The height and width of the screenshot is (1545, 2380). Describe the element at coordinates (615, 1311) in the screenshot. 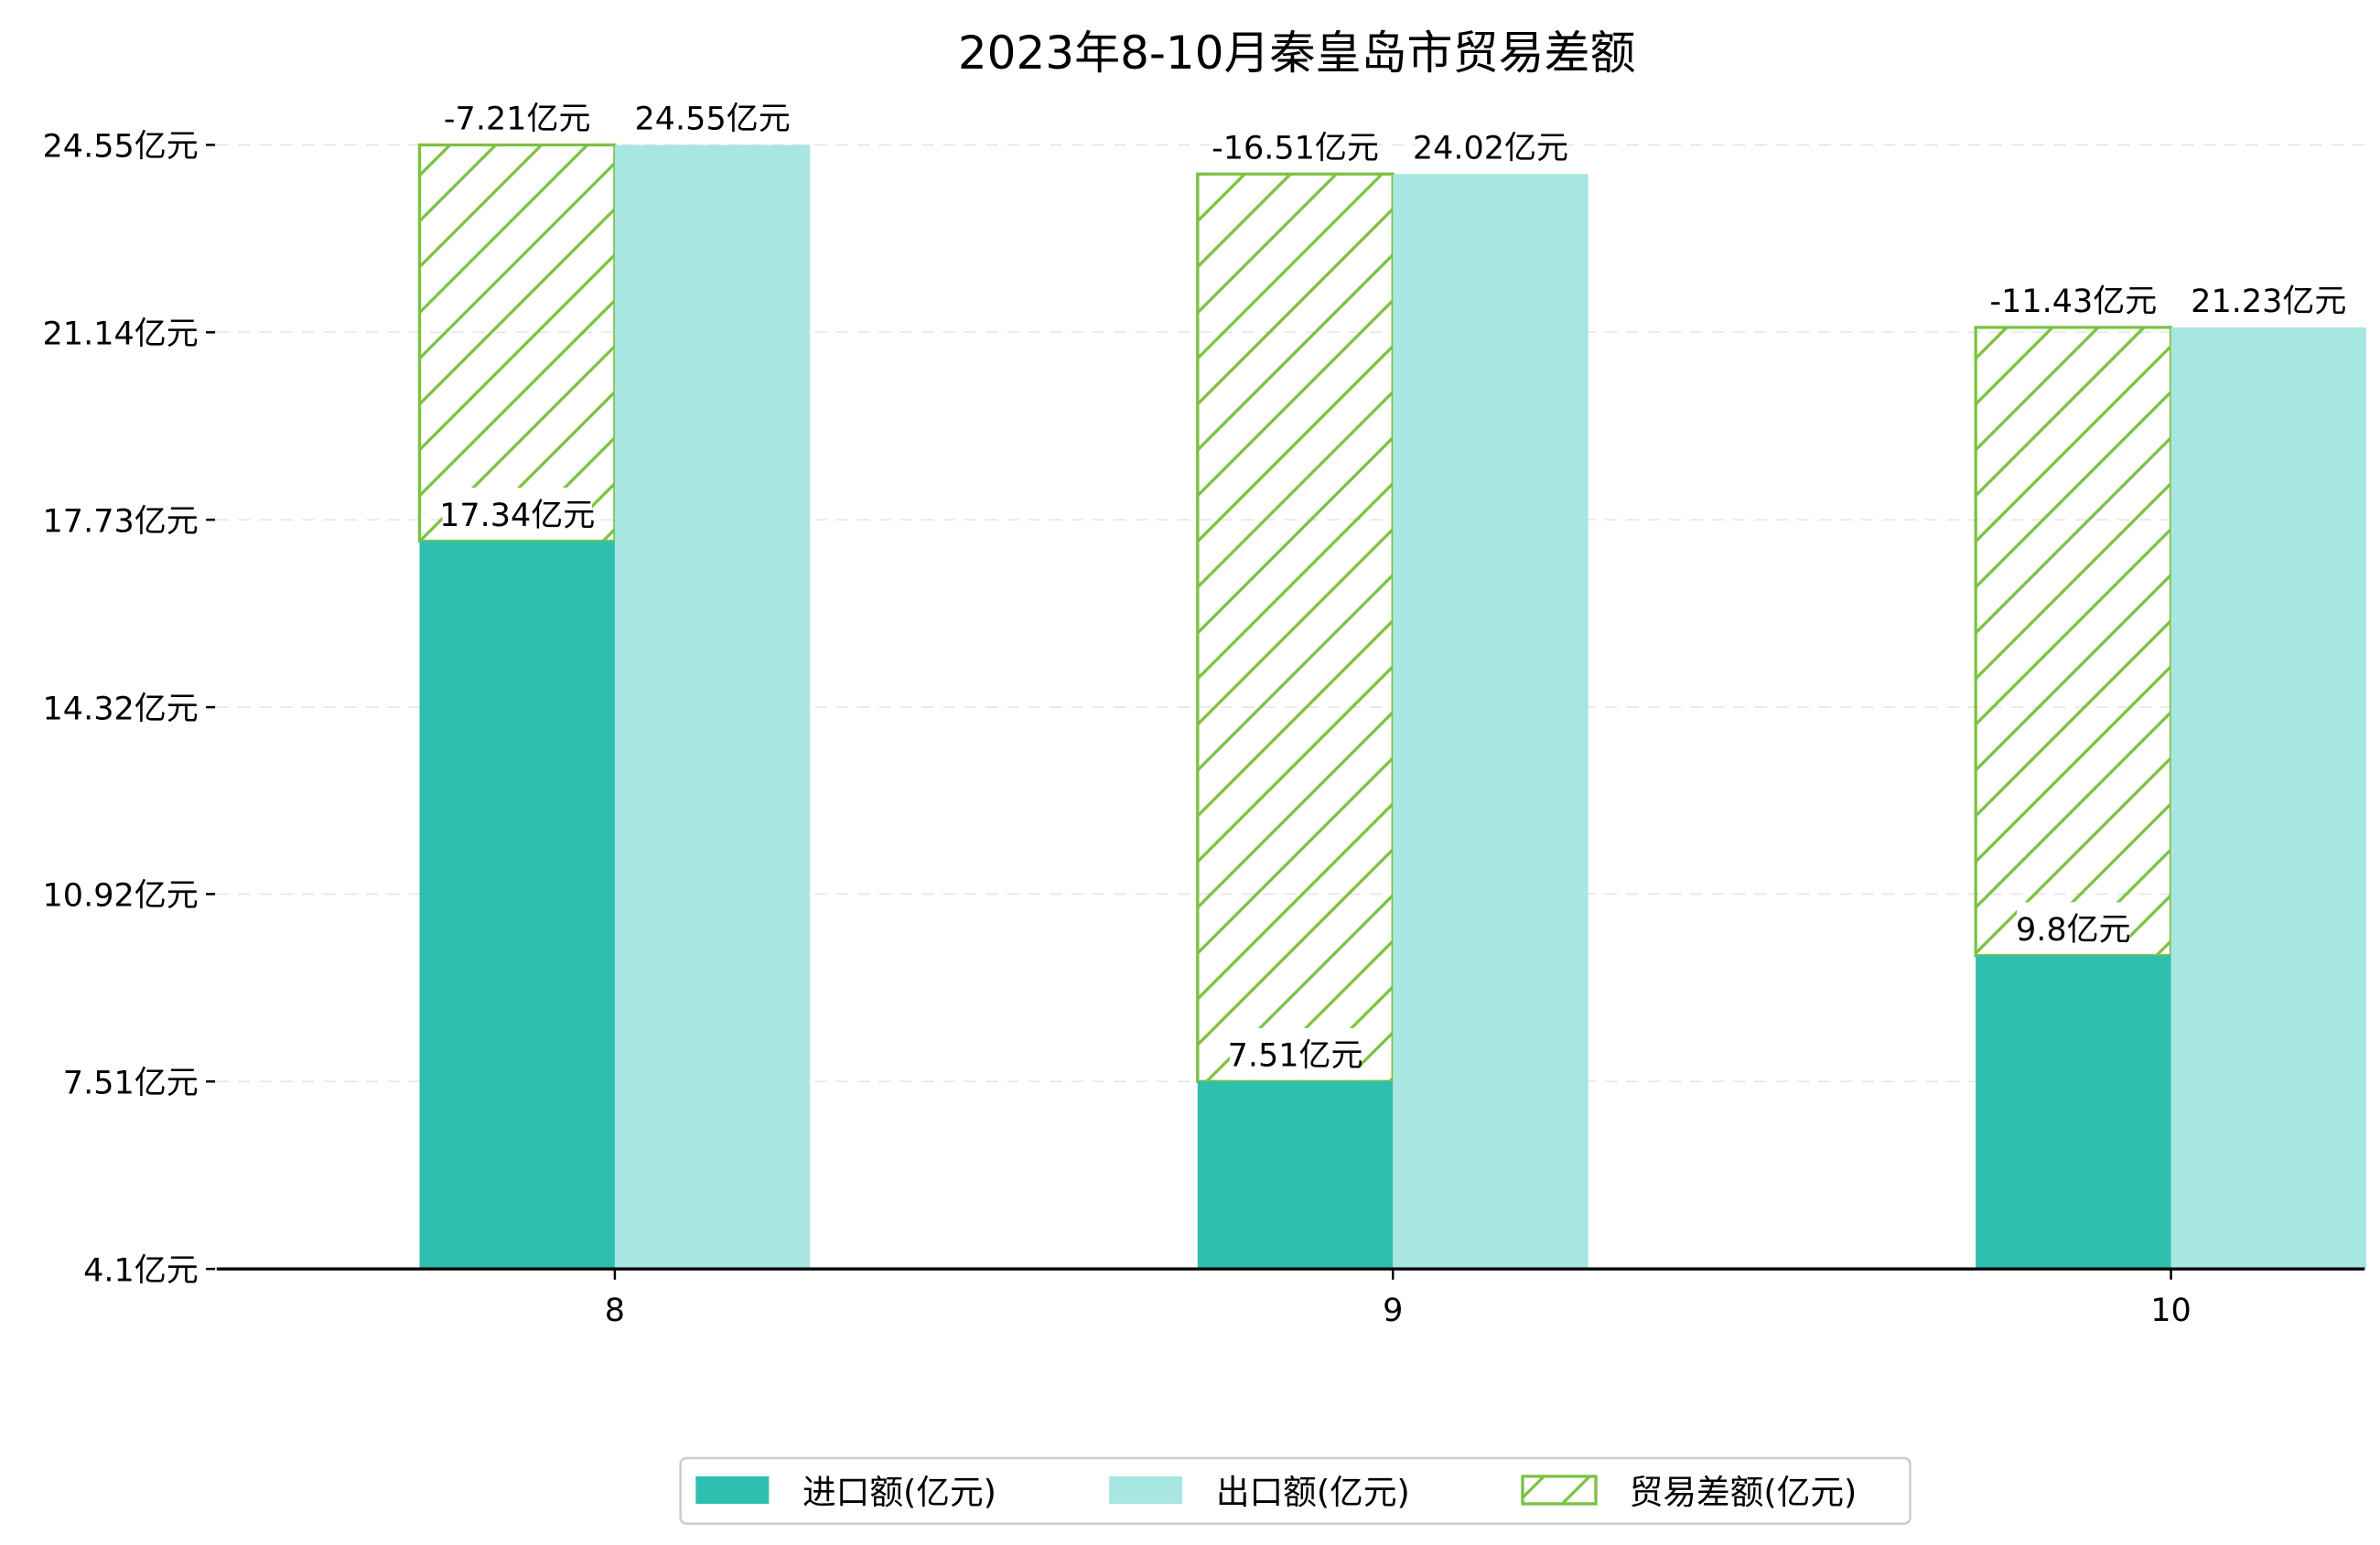

I see `x-tick-label: 8` at that location.